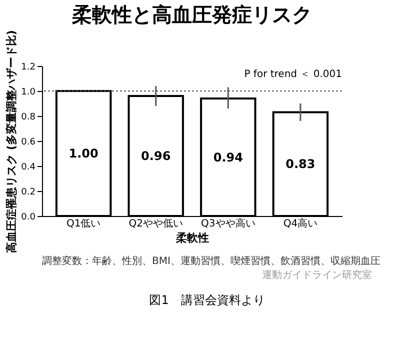 This screenshot has width=410, height=337. Describe the element at coordinates (155, 224) in the screenshot. I see `x-tick-label: Q2やや低い` at that location.